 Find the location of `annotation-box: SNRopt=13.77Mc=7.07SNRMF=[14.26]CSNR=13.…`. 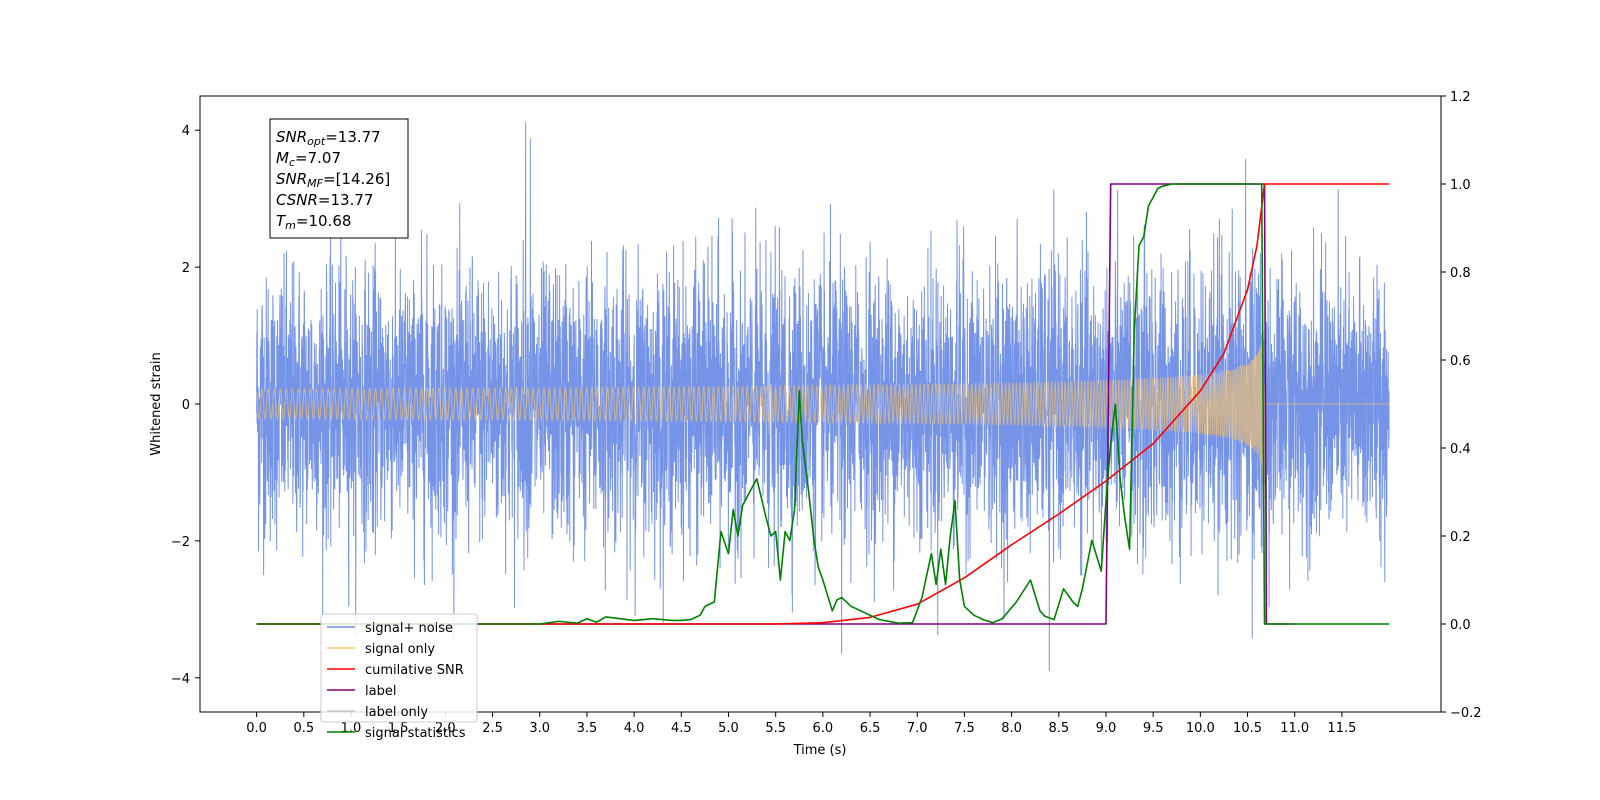

annotation-box: SNRopt=13.77Mc=7.07SNRMF=[14.26]CSNR=13.… is located at coordinates (339, 178).